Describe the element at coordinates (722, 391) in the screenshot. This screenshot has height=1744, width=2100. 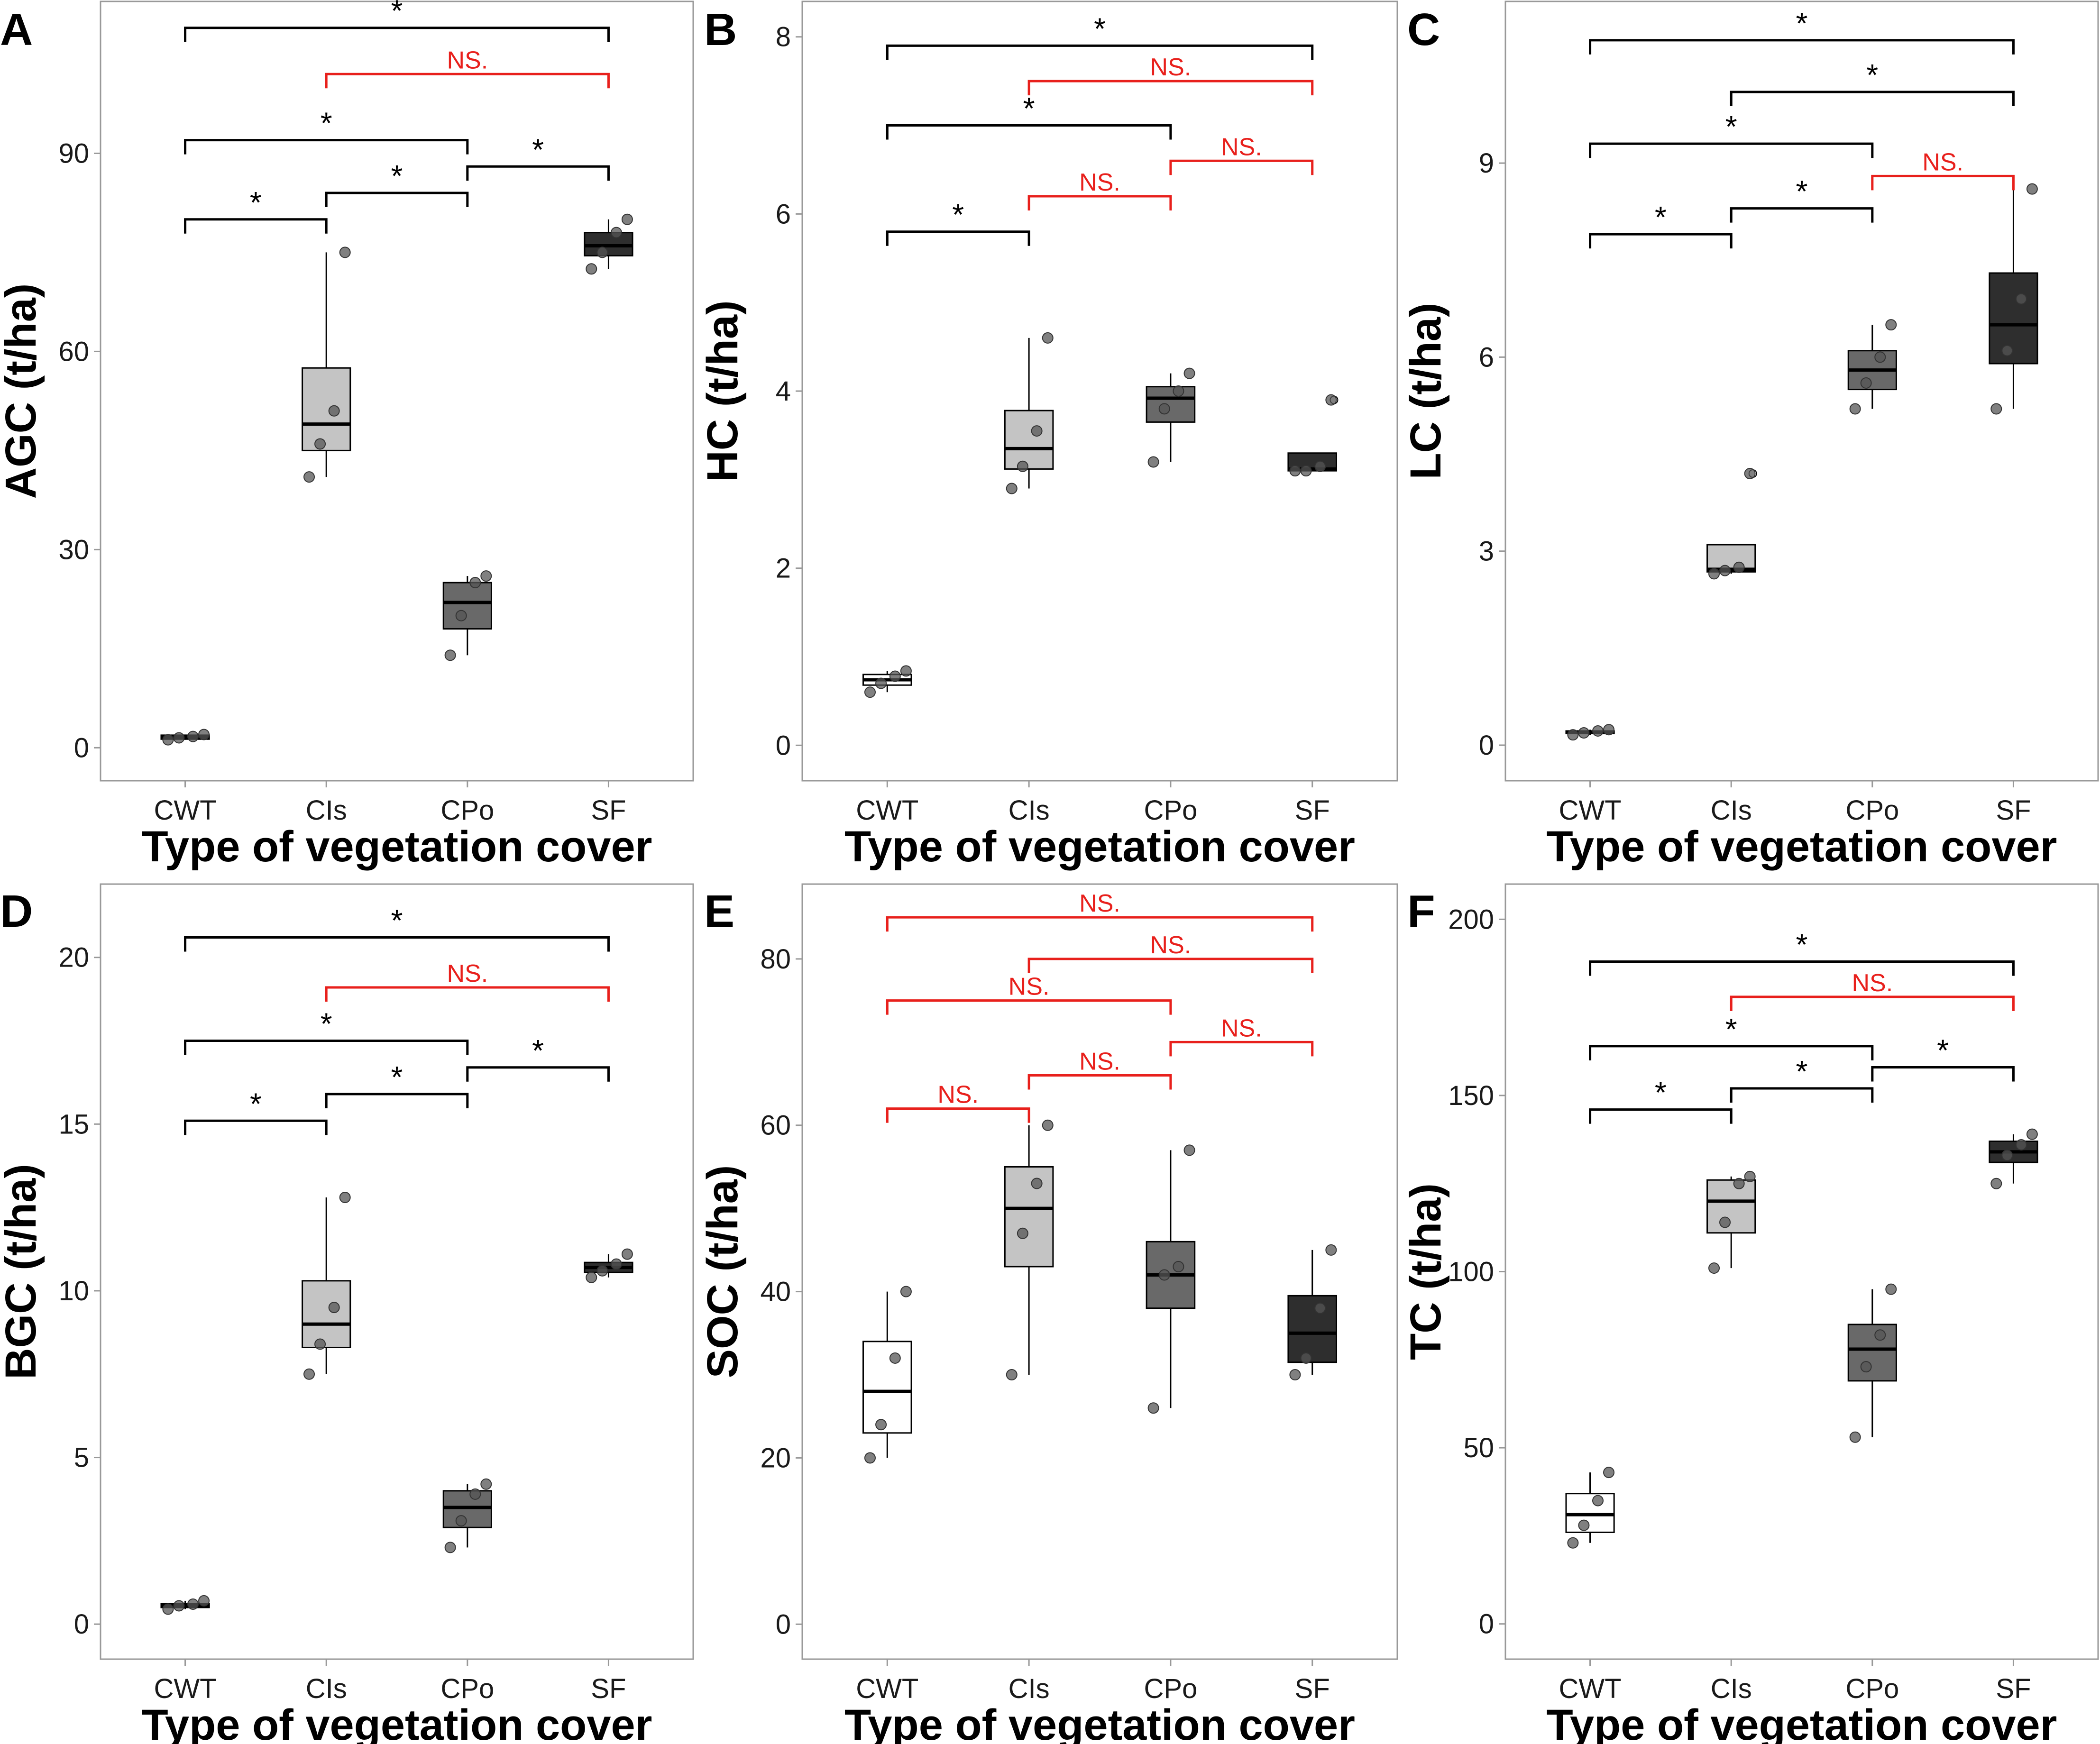
I see `y-axis-label: HC (t/ha)` at that location.